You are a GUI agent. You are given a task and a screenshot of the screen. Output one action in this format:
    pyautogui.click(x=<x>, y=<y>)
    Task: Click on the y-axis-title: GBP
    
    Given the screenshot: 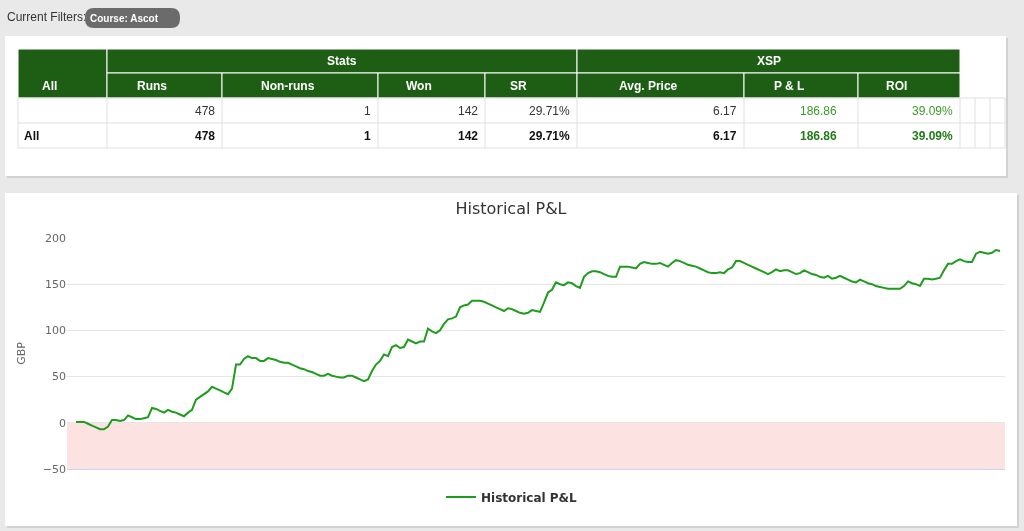 What is the action you would take?
    pyautogui.click(x=22, y=353)
    